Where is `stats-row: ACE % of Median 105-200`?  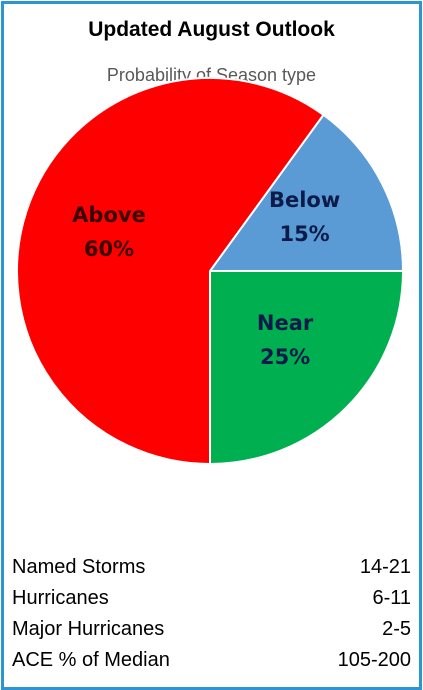 stats-row: ACE % of Median 105-200 is located at coordinates (211, 660).